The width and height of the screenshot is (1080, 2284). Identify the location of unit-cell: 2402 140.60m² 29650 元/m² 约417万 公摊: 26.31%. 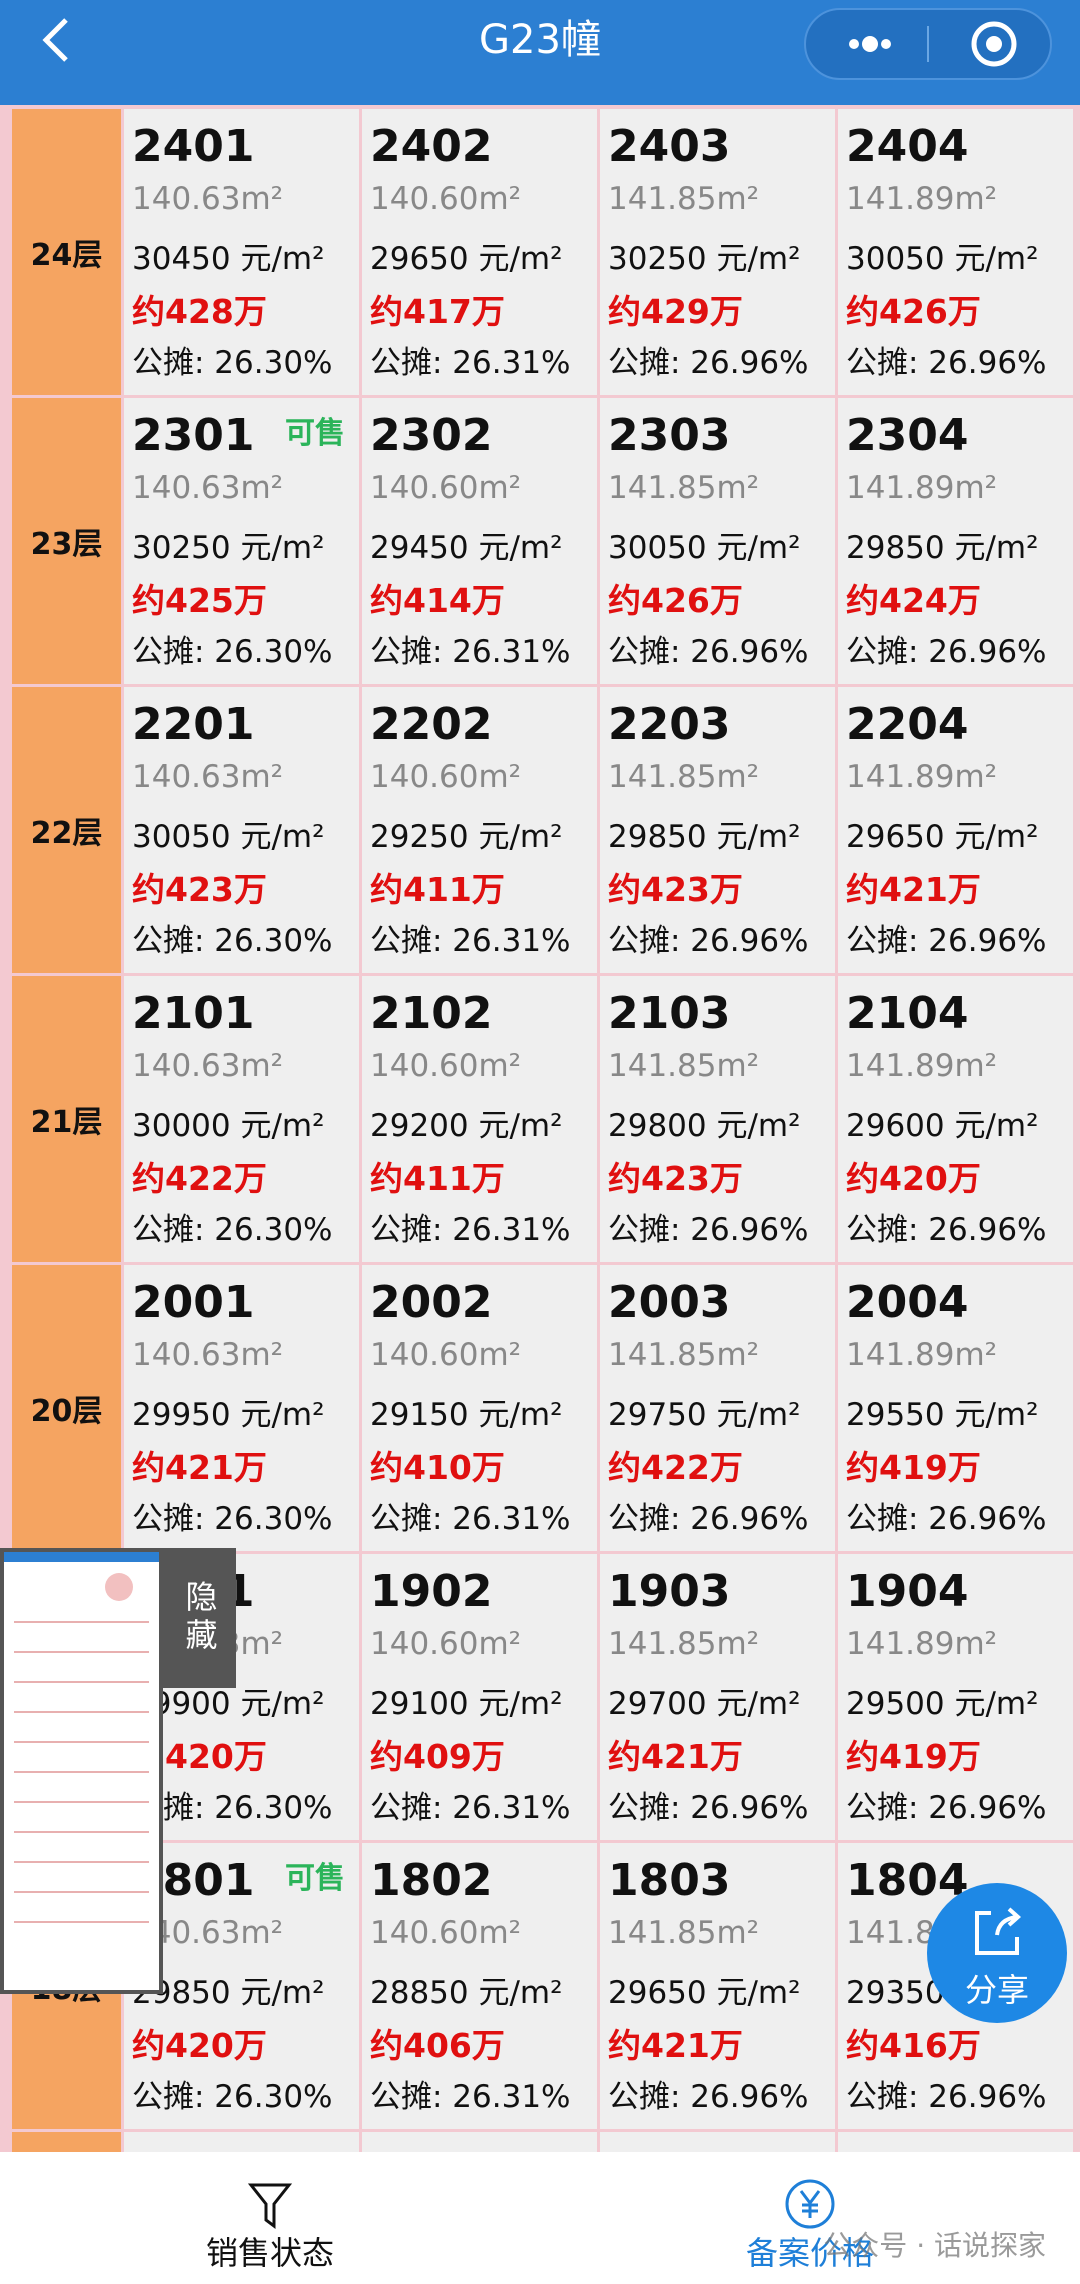
(479, 252).